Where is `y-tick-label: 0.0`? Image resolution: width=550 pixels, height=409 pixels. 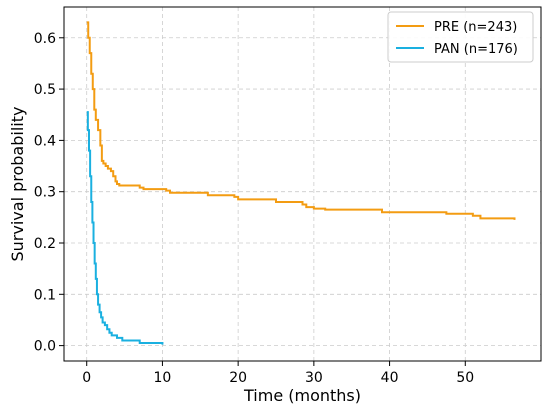 y-tick-label: 0.0 is located at coordinates (45, 347).